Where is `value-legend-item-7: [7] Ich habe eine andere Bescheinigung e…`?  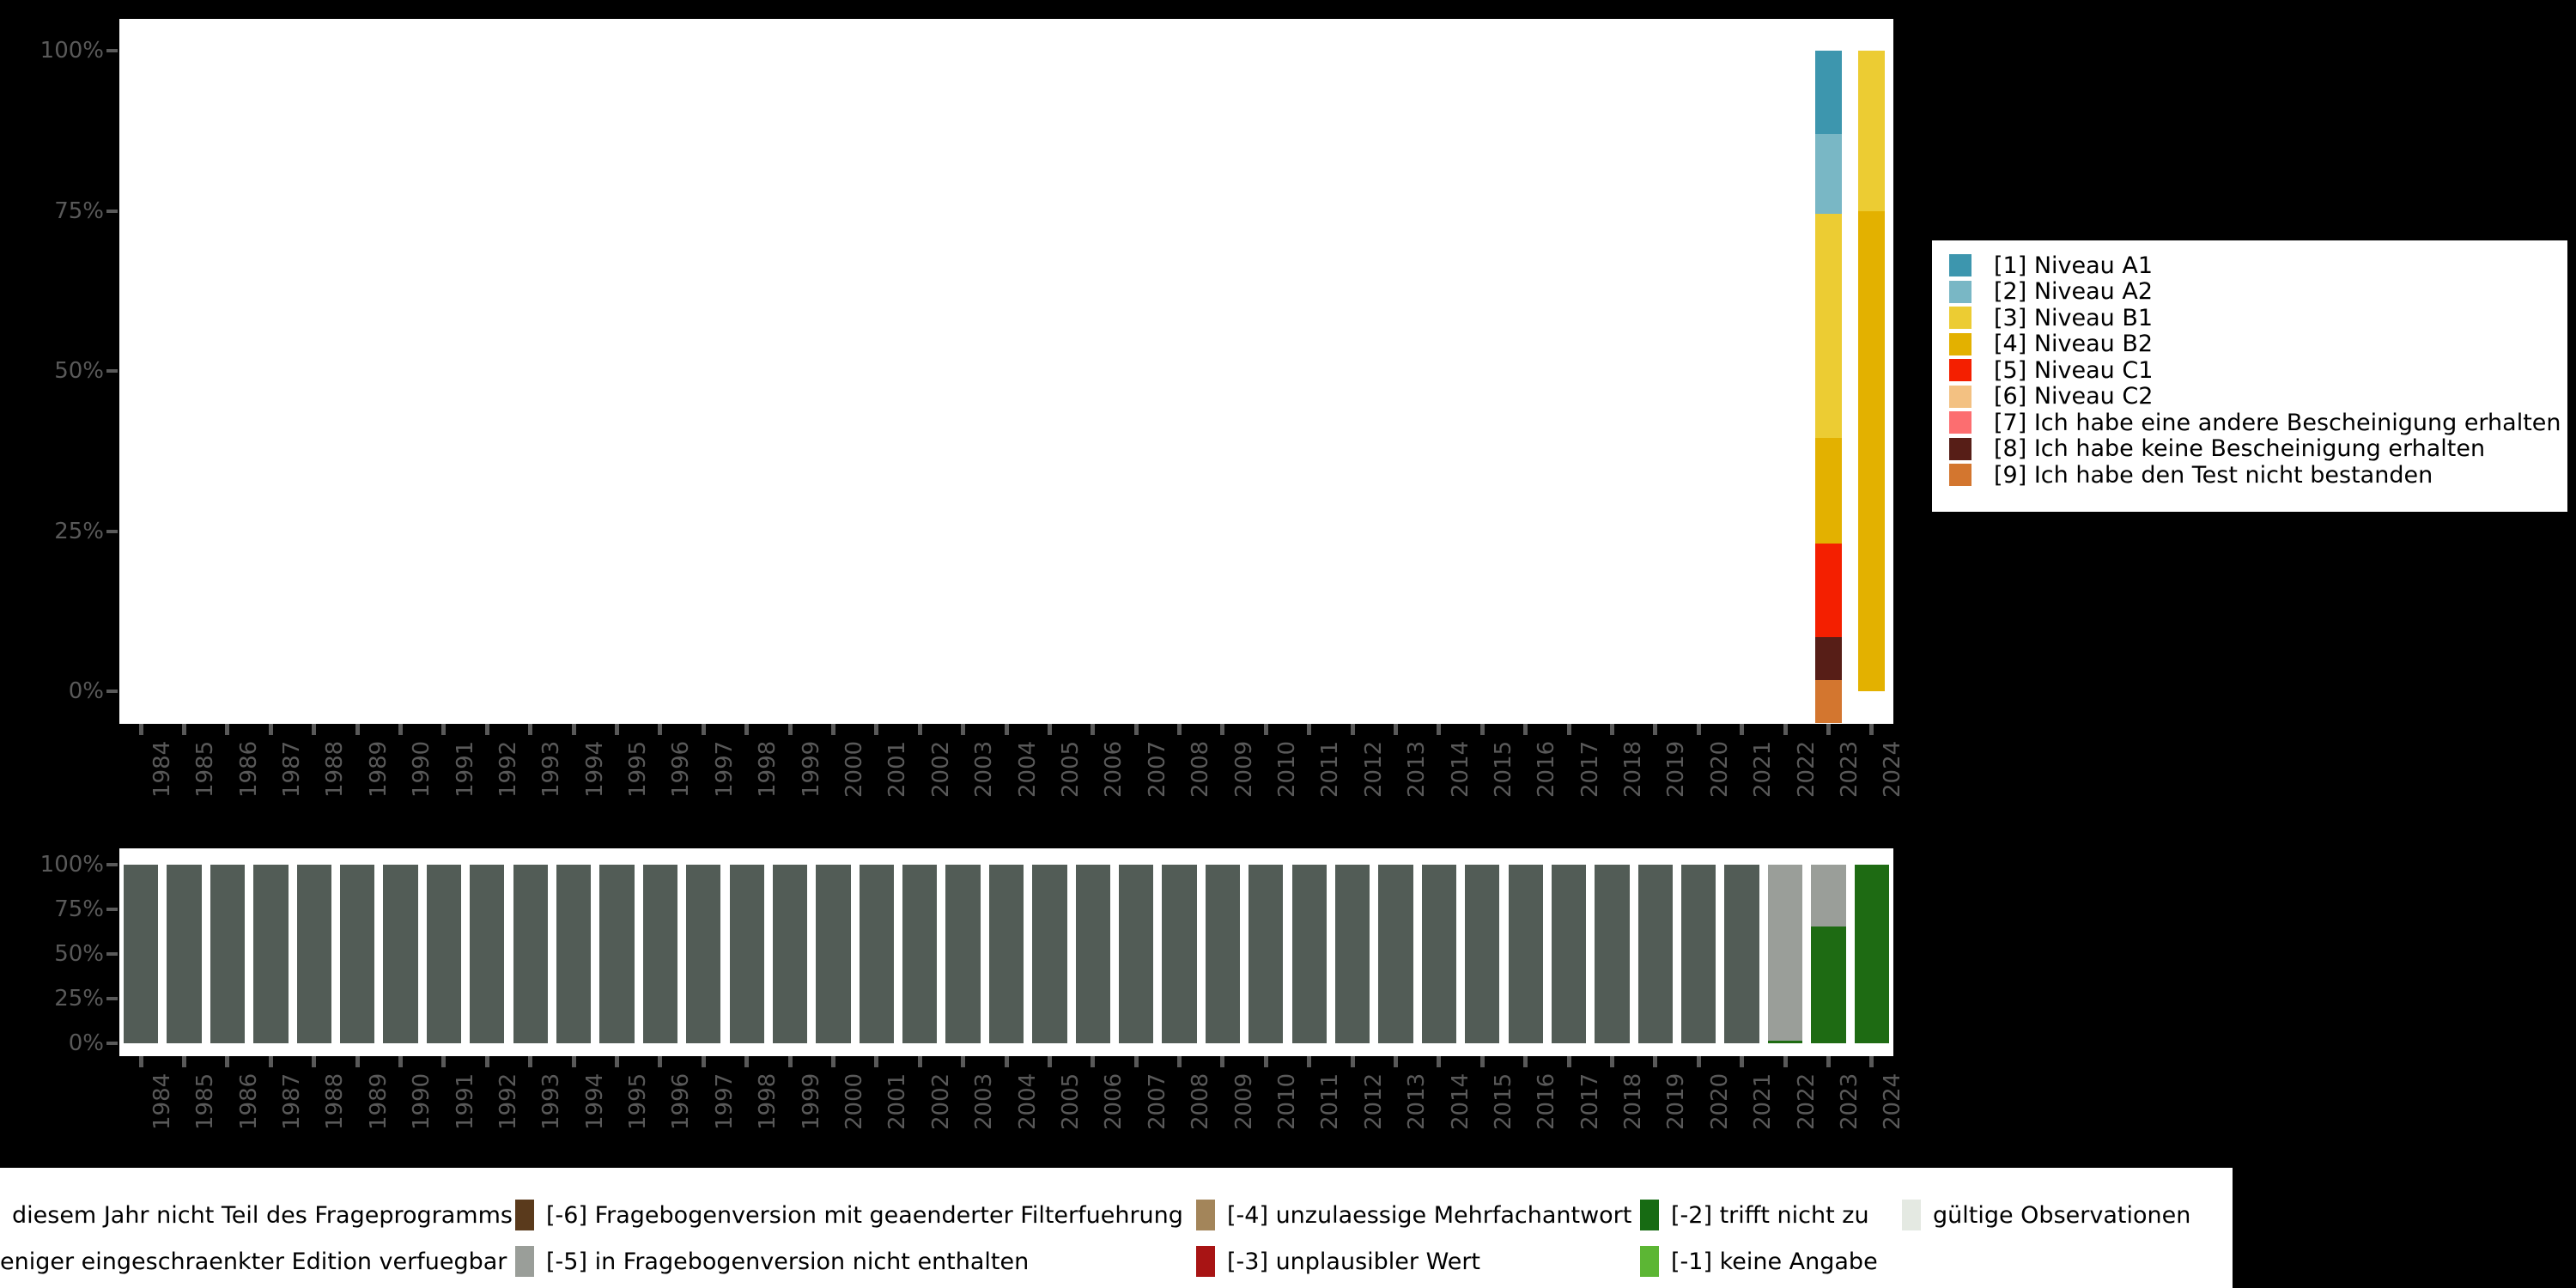
value-legend-item-7: [7] Ich habe eine andere Bescheinigung e… is located at coordinates (2258, 423).